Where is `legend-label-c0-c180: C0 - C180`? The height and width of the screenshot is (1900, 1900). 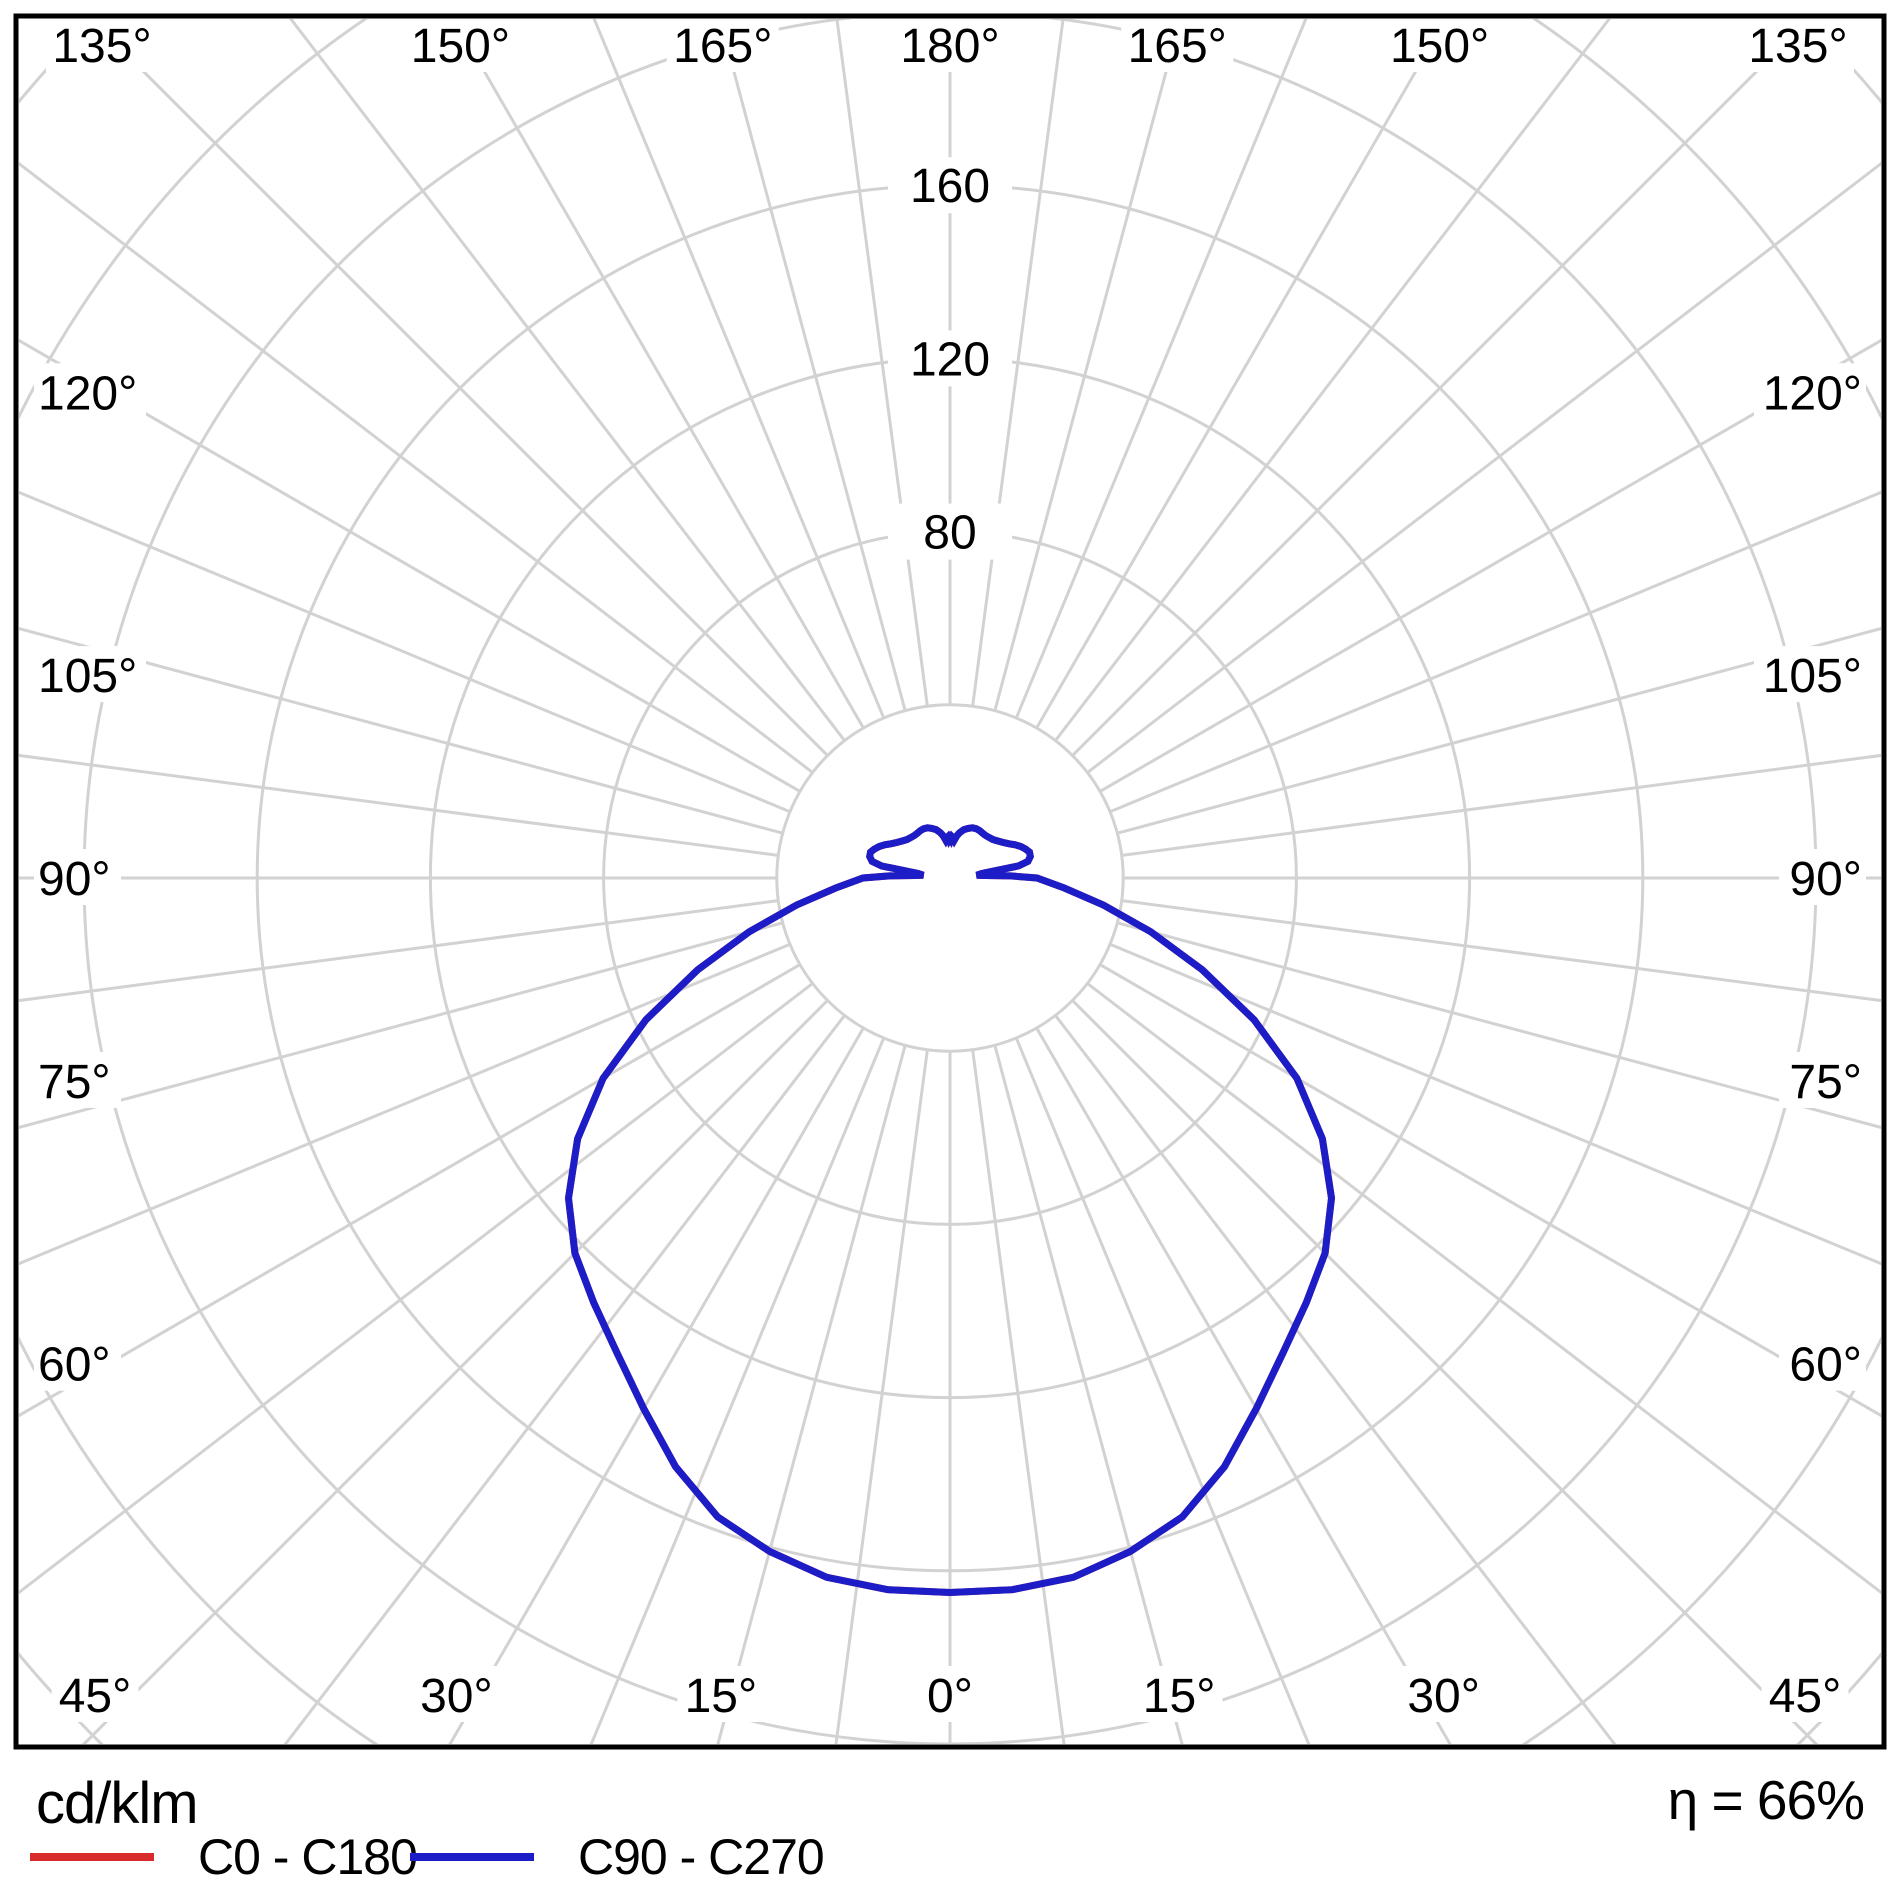
legend-label-c0-c180: C0 - C180 is located at coordinates (308, 1857).